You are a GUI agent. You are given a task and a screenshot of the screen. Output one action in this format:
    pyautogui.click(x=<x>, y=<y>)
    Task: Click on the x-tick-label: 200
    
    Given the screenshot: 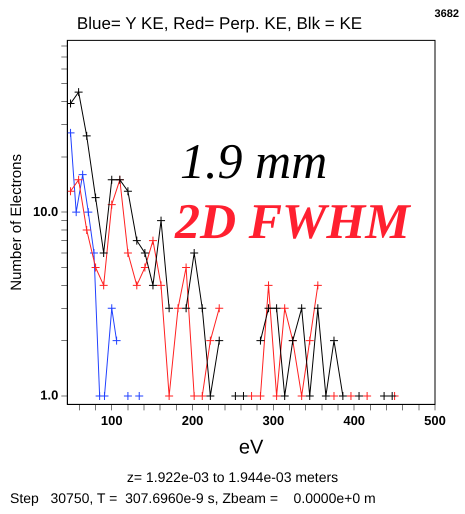 What is the action you would take?
    pyautogui.click(x=193, y=420)
    